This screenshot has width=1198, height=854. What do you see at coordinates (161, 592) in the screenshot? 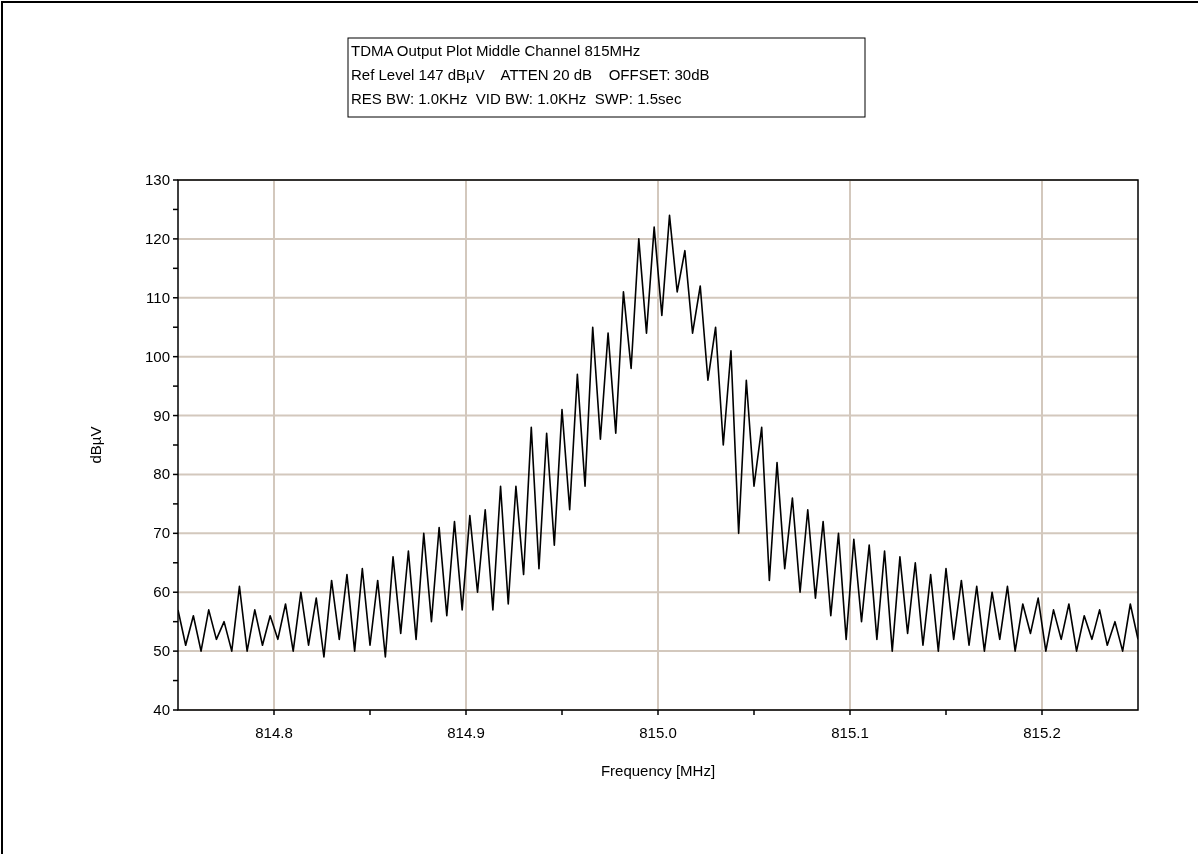
I see `y-tick-label: 60` at bounding box center [161, 592].